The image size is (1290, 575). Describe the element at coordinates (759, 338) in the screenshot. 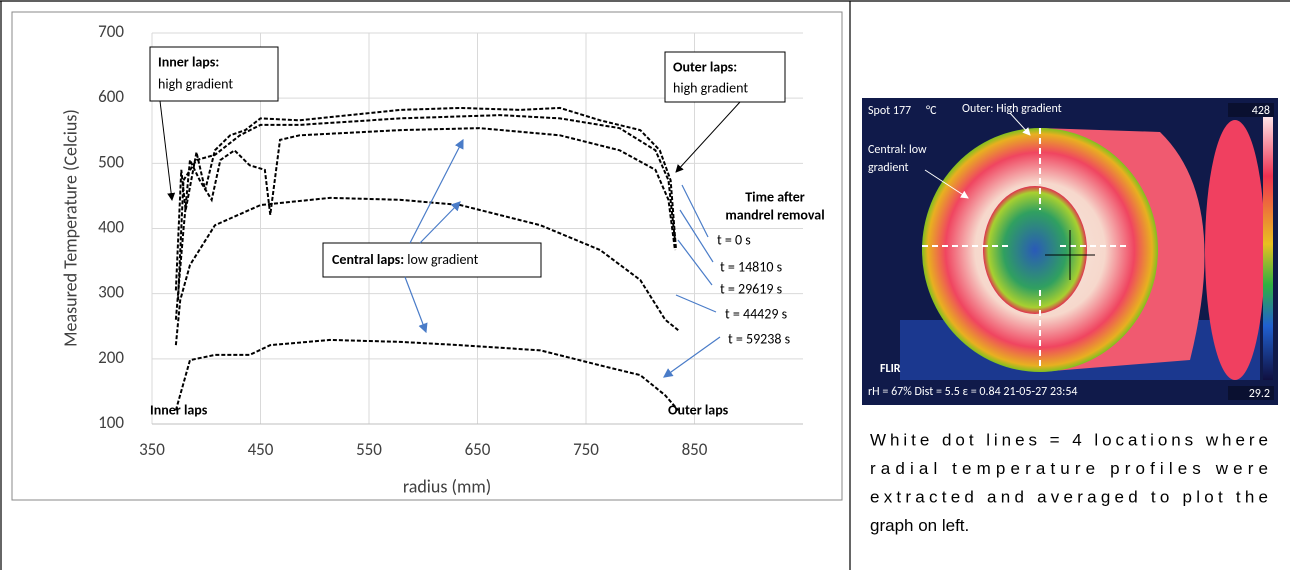

I see `series-label: t = 59238 s` at that location.